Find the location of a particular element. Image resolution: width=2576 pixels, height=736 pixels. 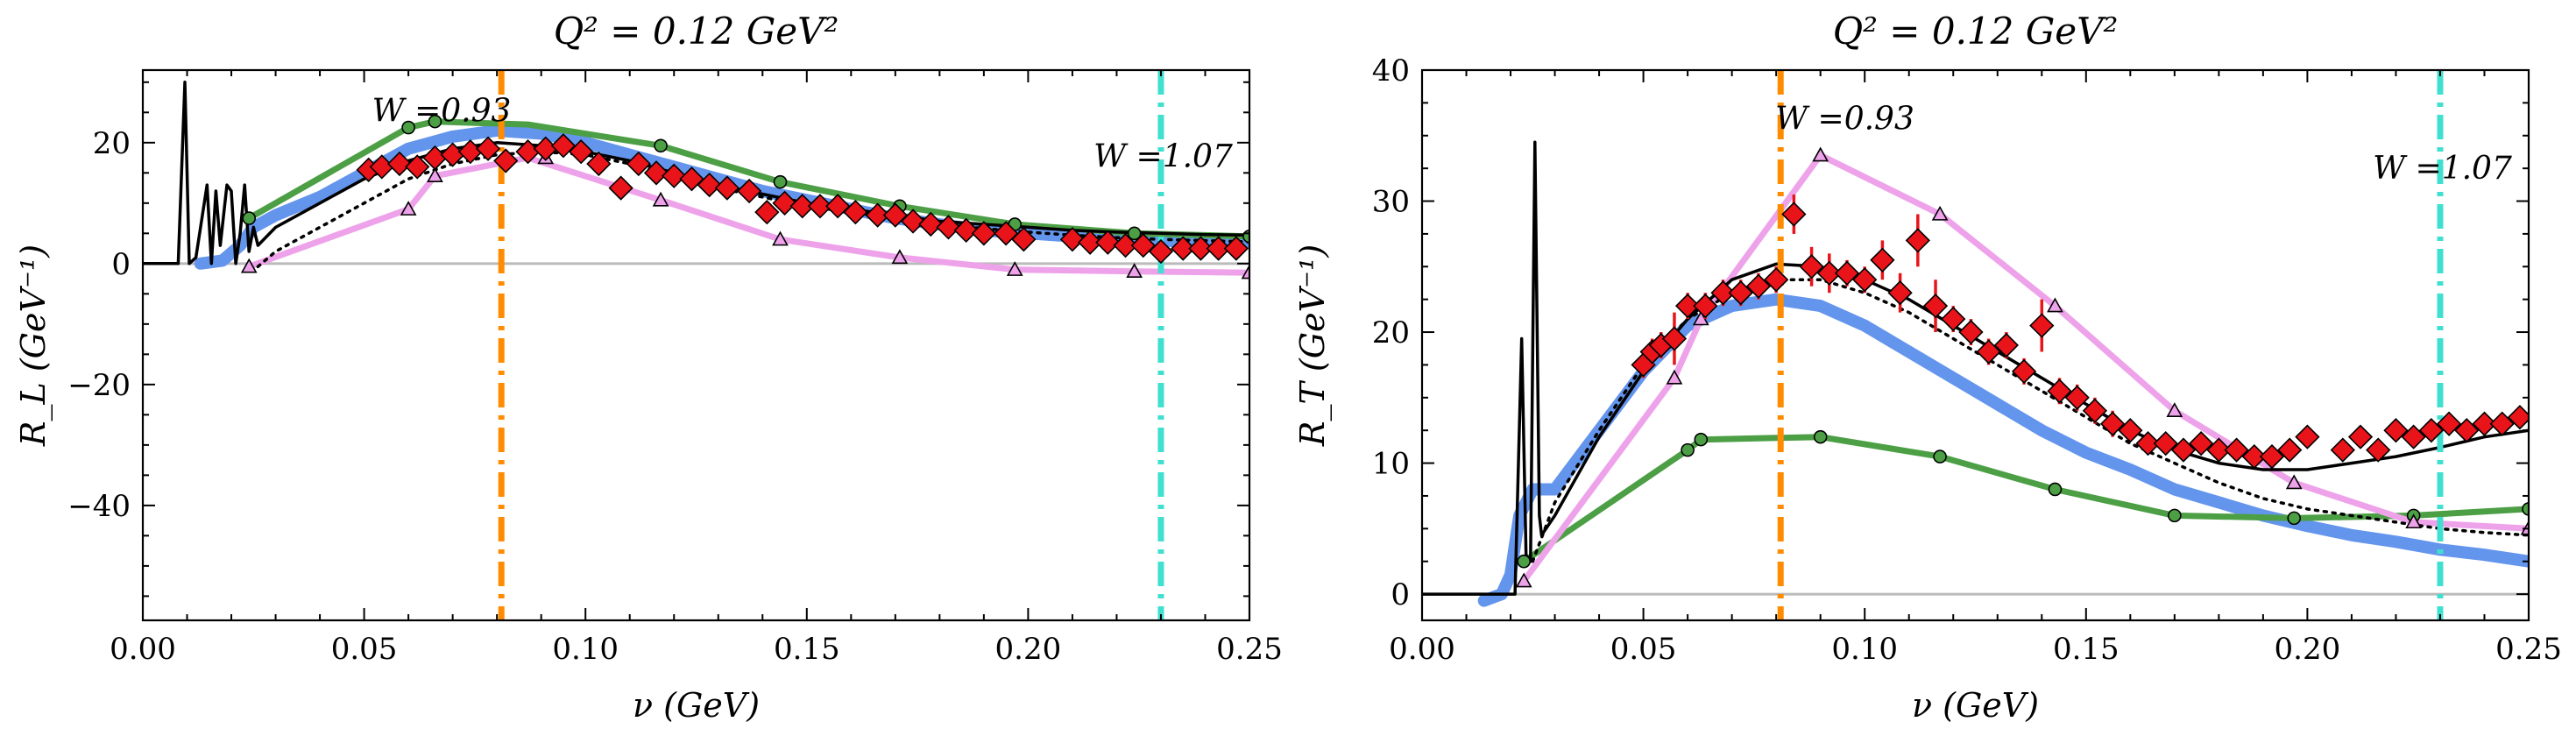

y-axis-label: R_T (GeV⁻¹) is located at coordinates (1313, 345).